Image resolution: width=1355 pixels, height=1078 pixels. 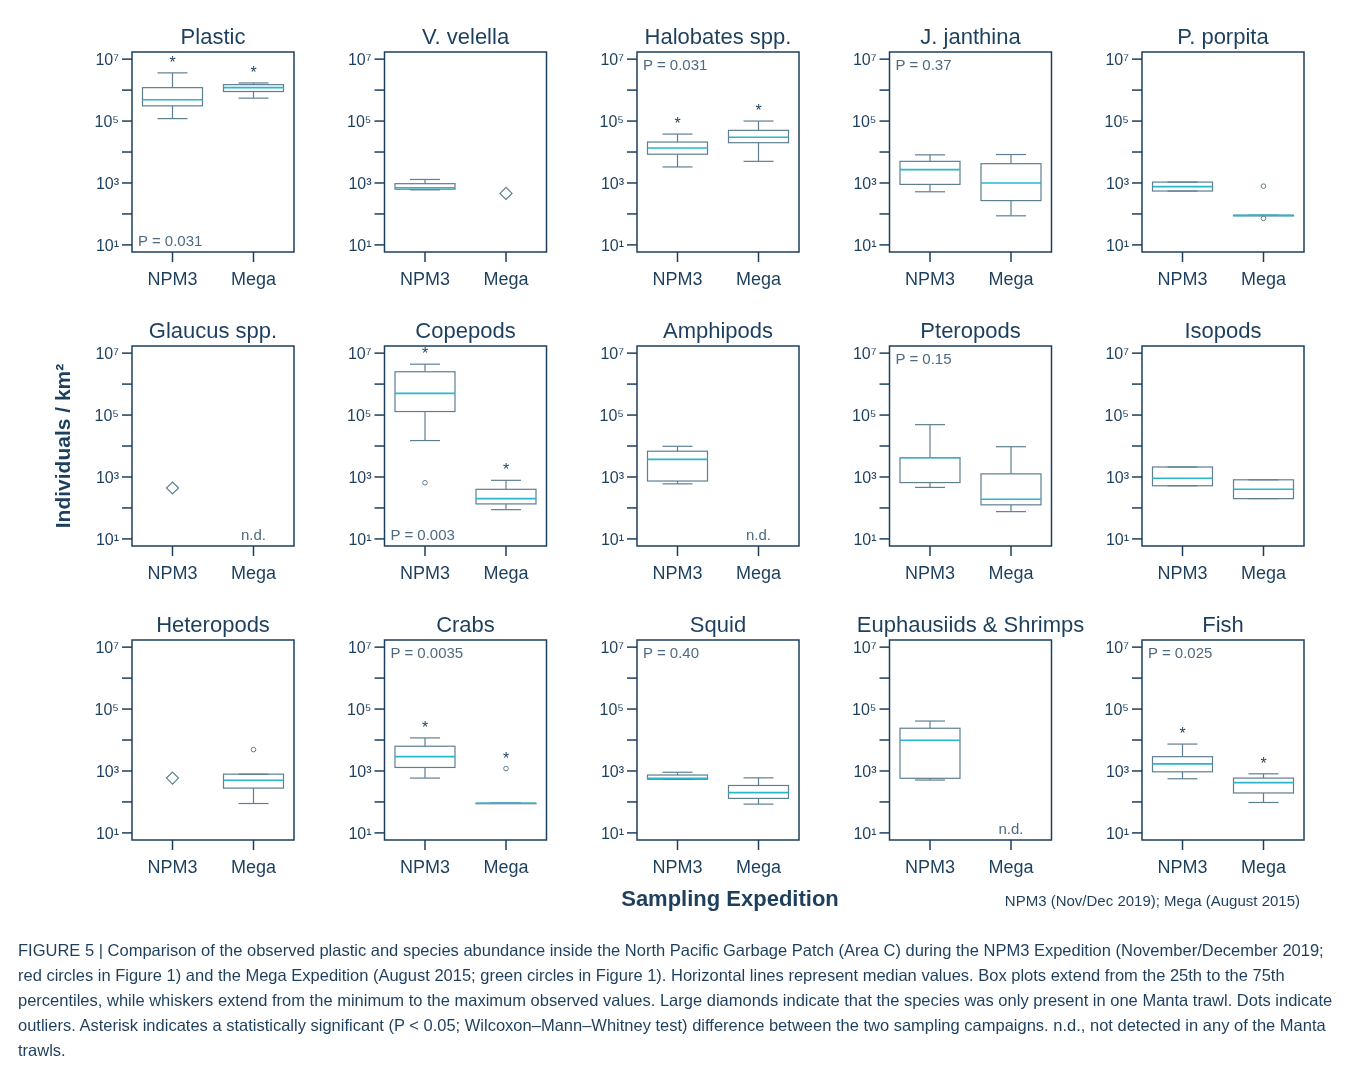 What do you see at coordinates (718, 330) in the screenshot?
I see `chart-title: Amphipods` at bounding box center [718, 330].